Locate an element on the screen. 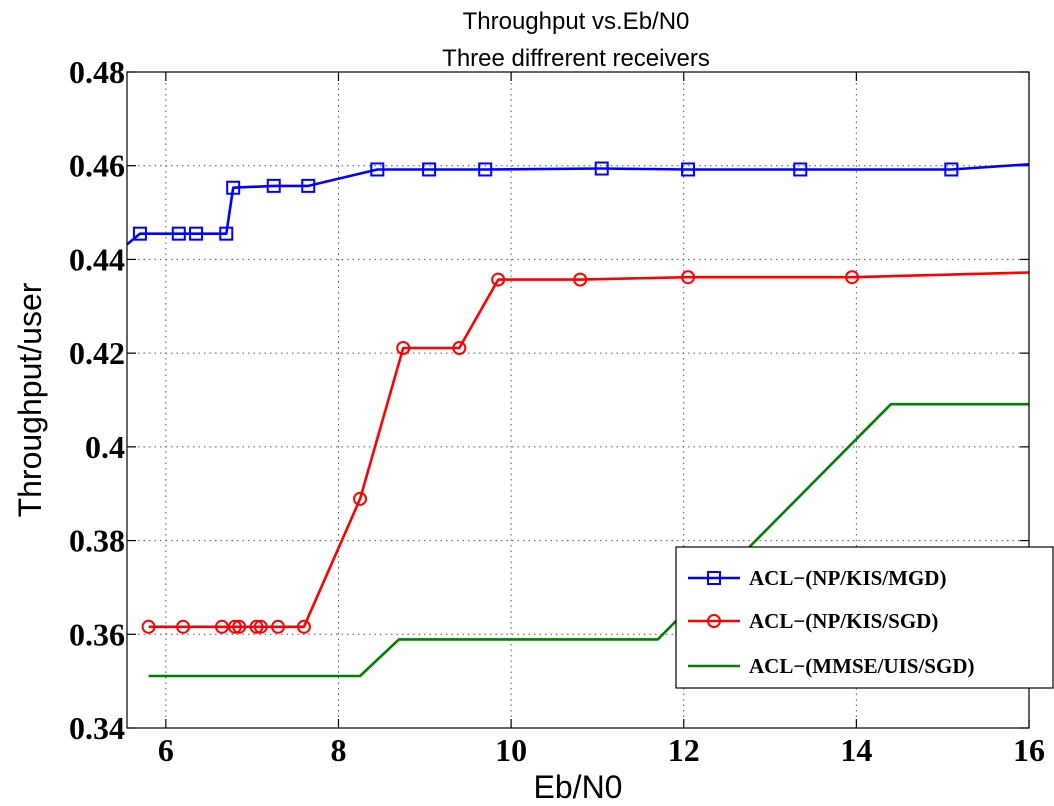  y-tick-label: 0.48 is located at coordinates (97, 72).